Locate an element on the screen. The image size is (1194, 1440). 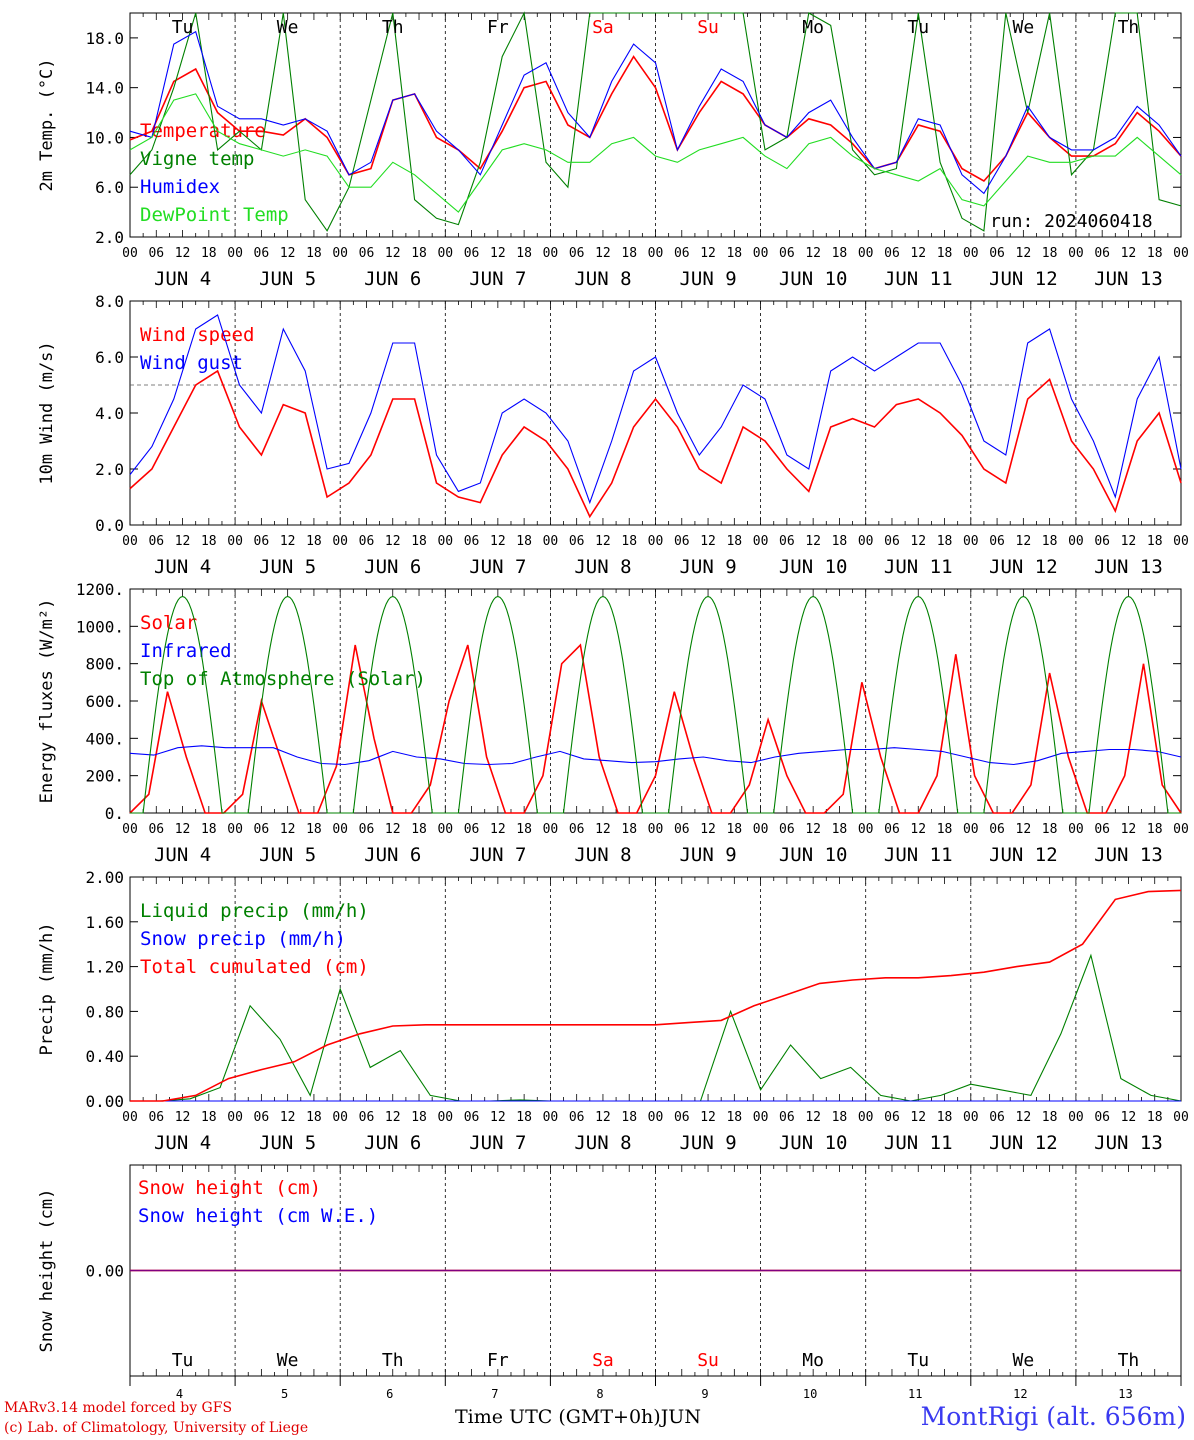
x-axis-title: Time UTC (GMT+0h)JUN is located at coordinates (578, 1417).